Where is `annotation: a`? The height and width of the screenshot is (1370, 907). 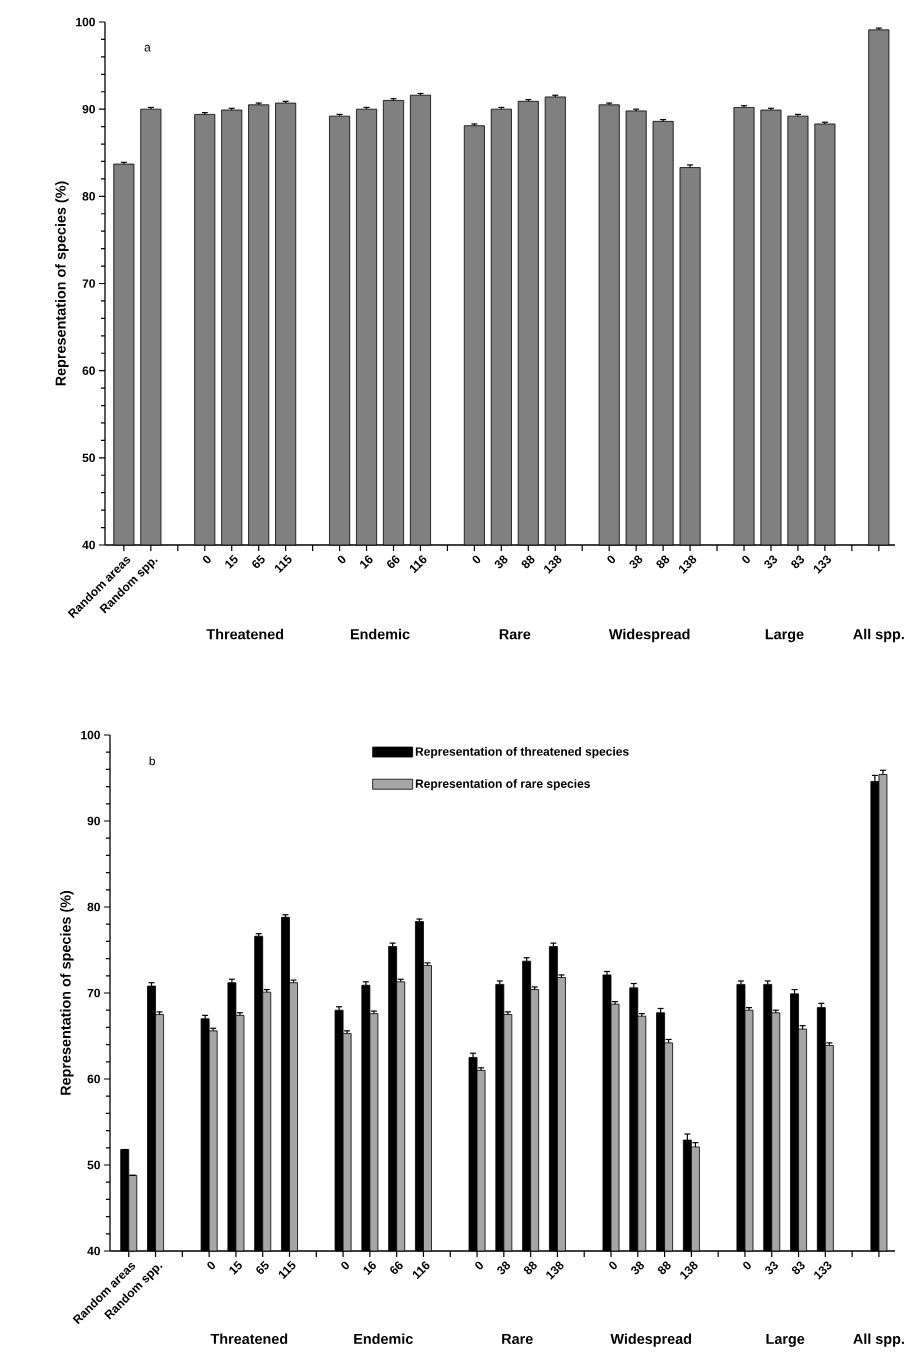
annotation: a is located at coordinates (147, 48).